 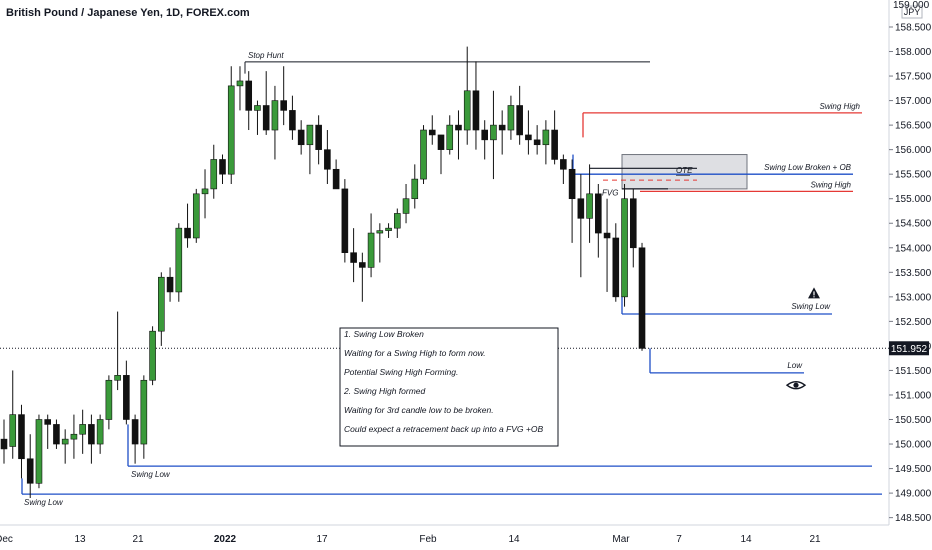 What do you see at coordinates (684, 170) in the screenshot?
I see `ote-label: OTE` at bounding box center [684, 170].